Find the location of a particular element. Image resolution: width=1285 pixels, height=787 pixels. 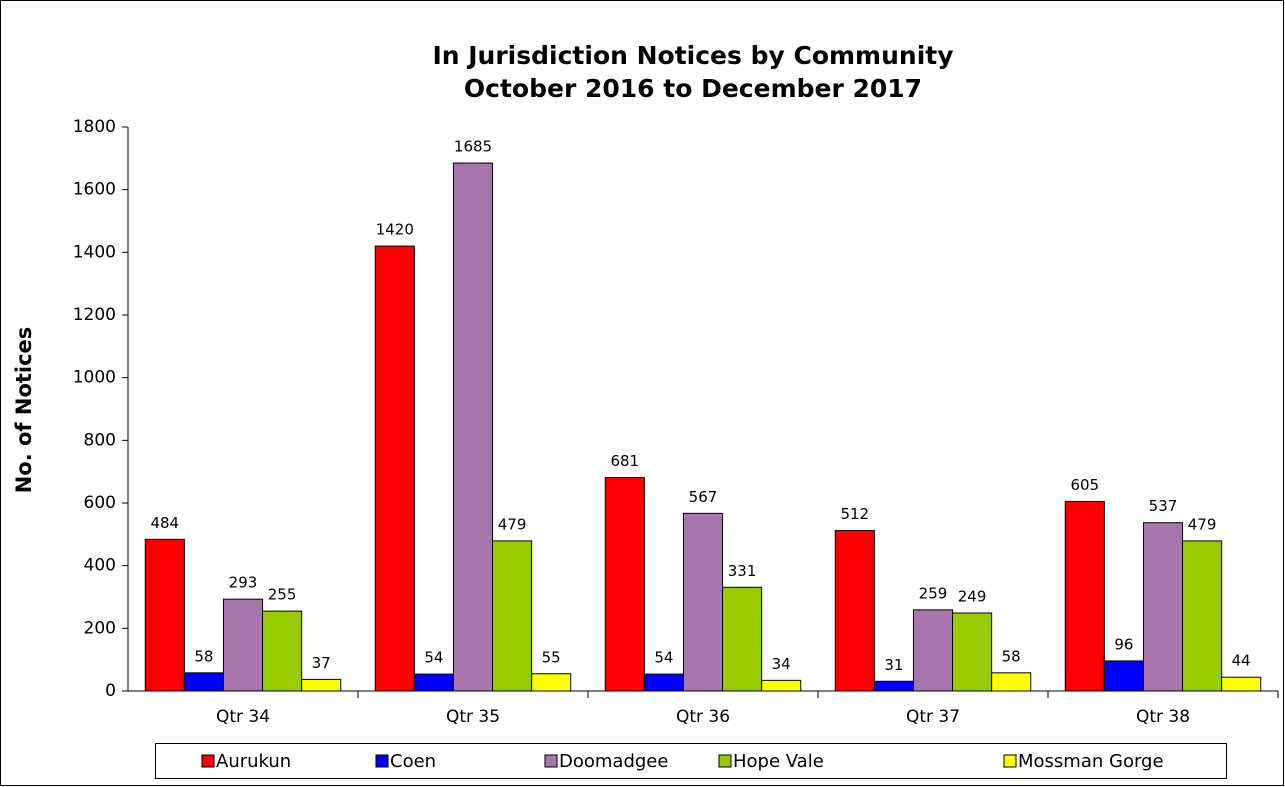

y-tick-label: 200 is located at coordinates (100, 628).